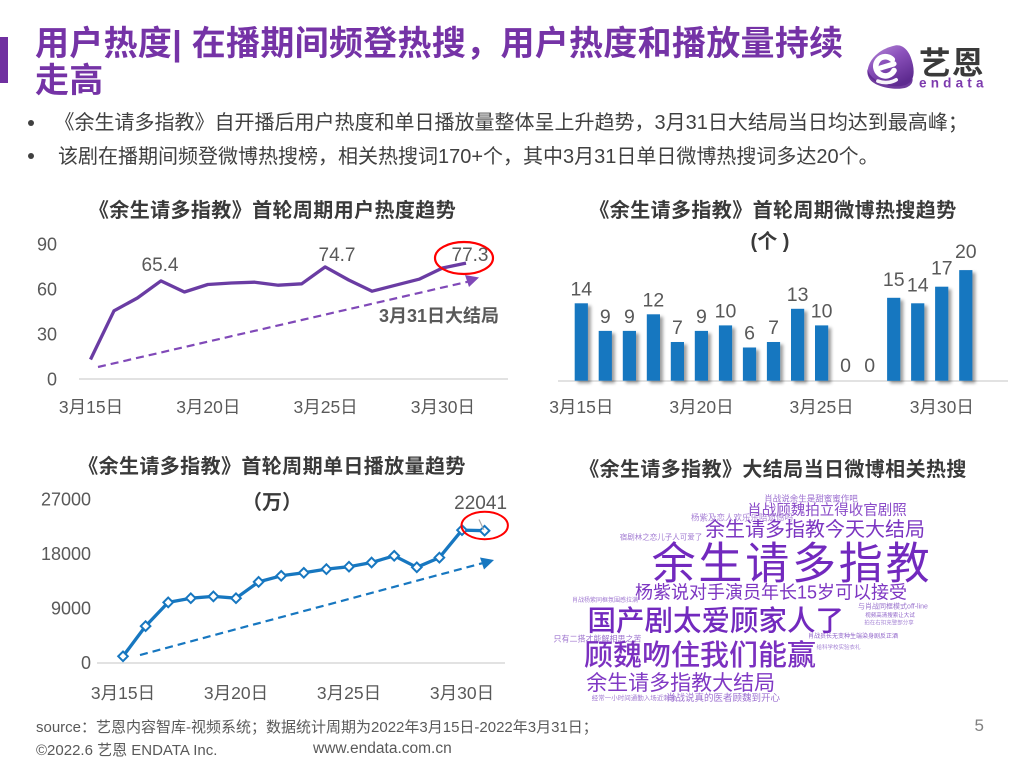 The width and height of the screenshot is (1024, 768). What do you see at coordinates (792, 564) in the screenshot?
I see `svg-text: 余生请多指教` at bounding box center [792, 564].